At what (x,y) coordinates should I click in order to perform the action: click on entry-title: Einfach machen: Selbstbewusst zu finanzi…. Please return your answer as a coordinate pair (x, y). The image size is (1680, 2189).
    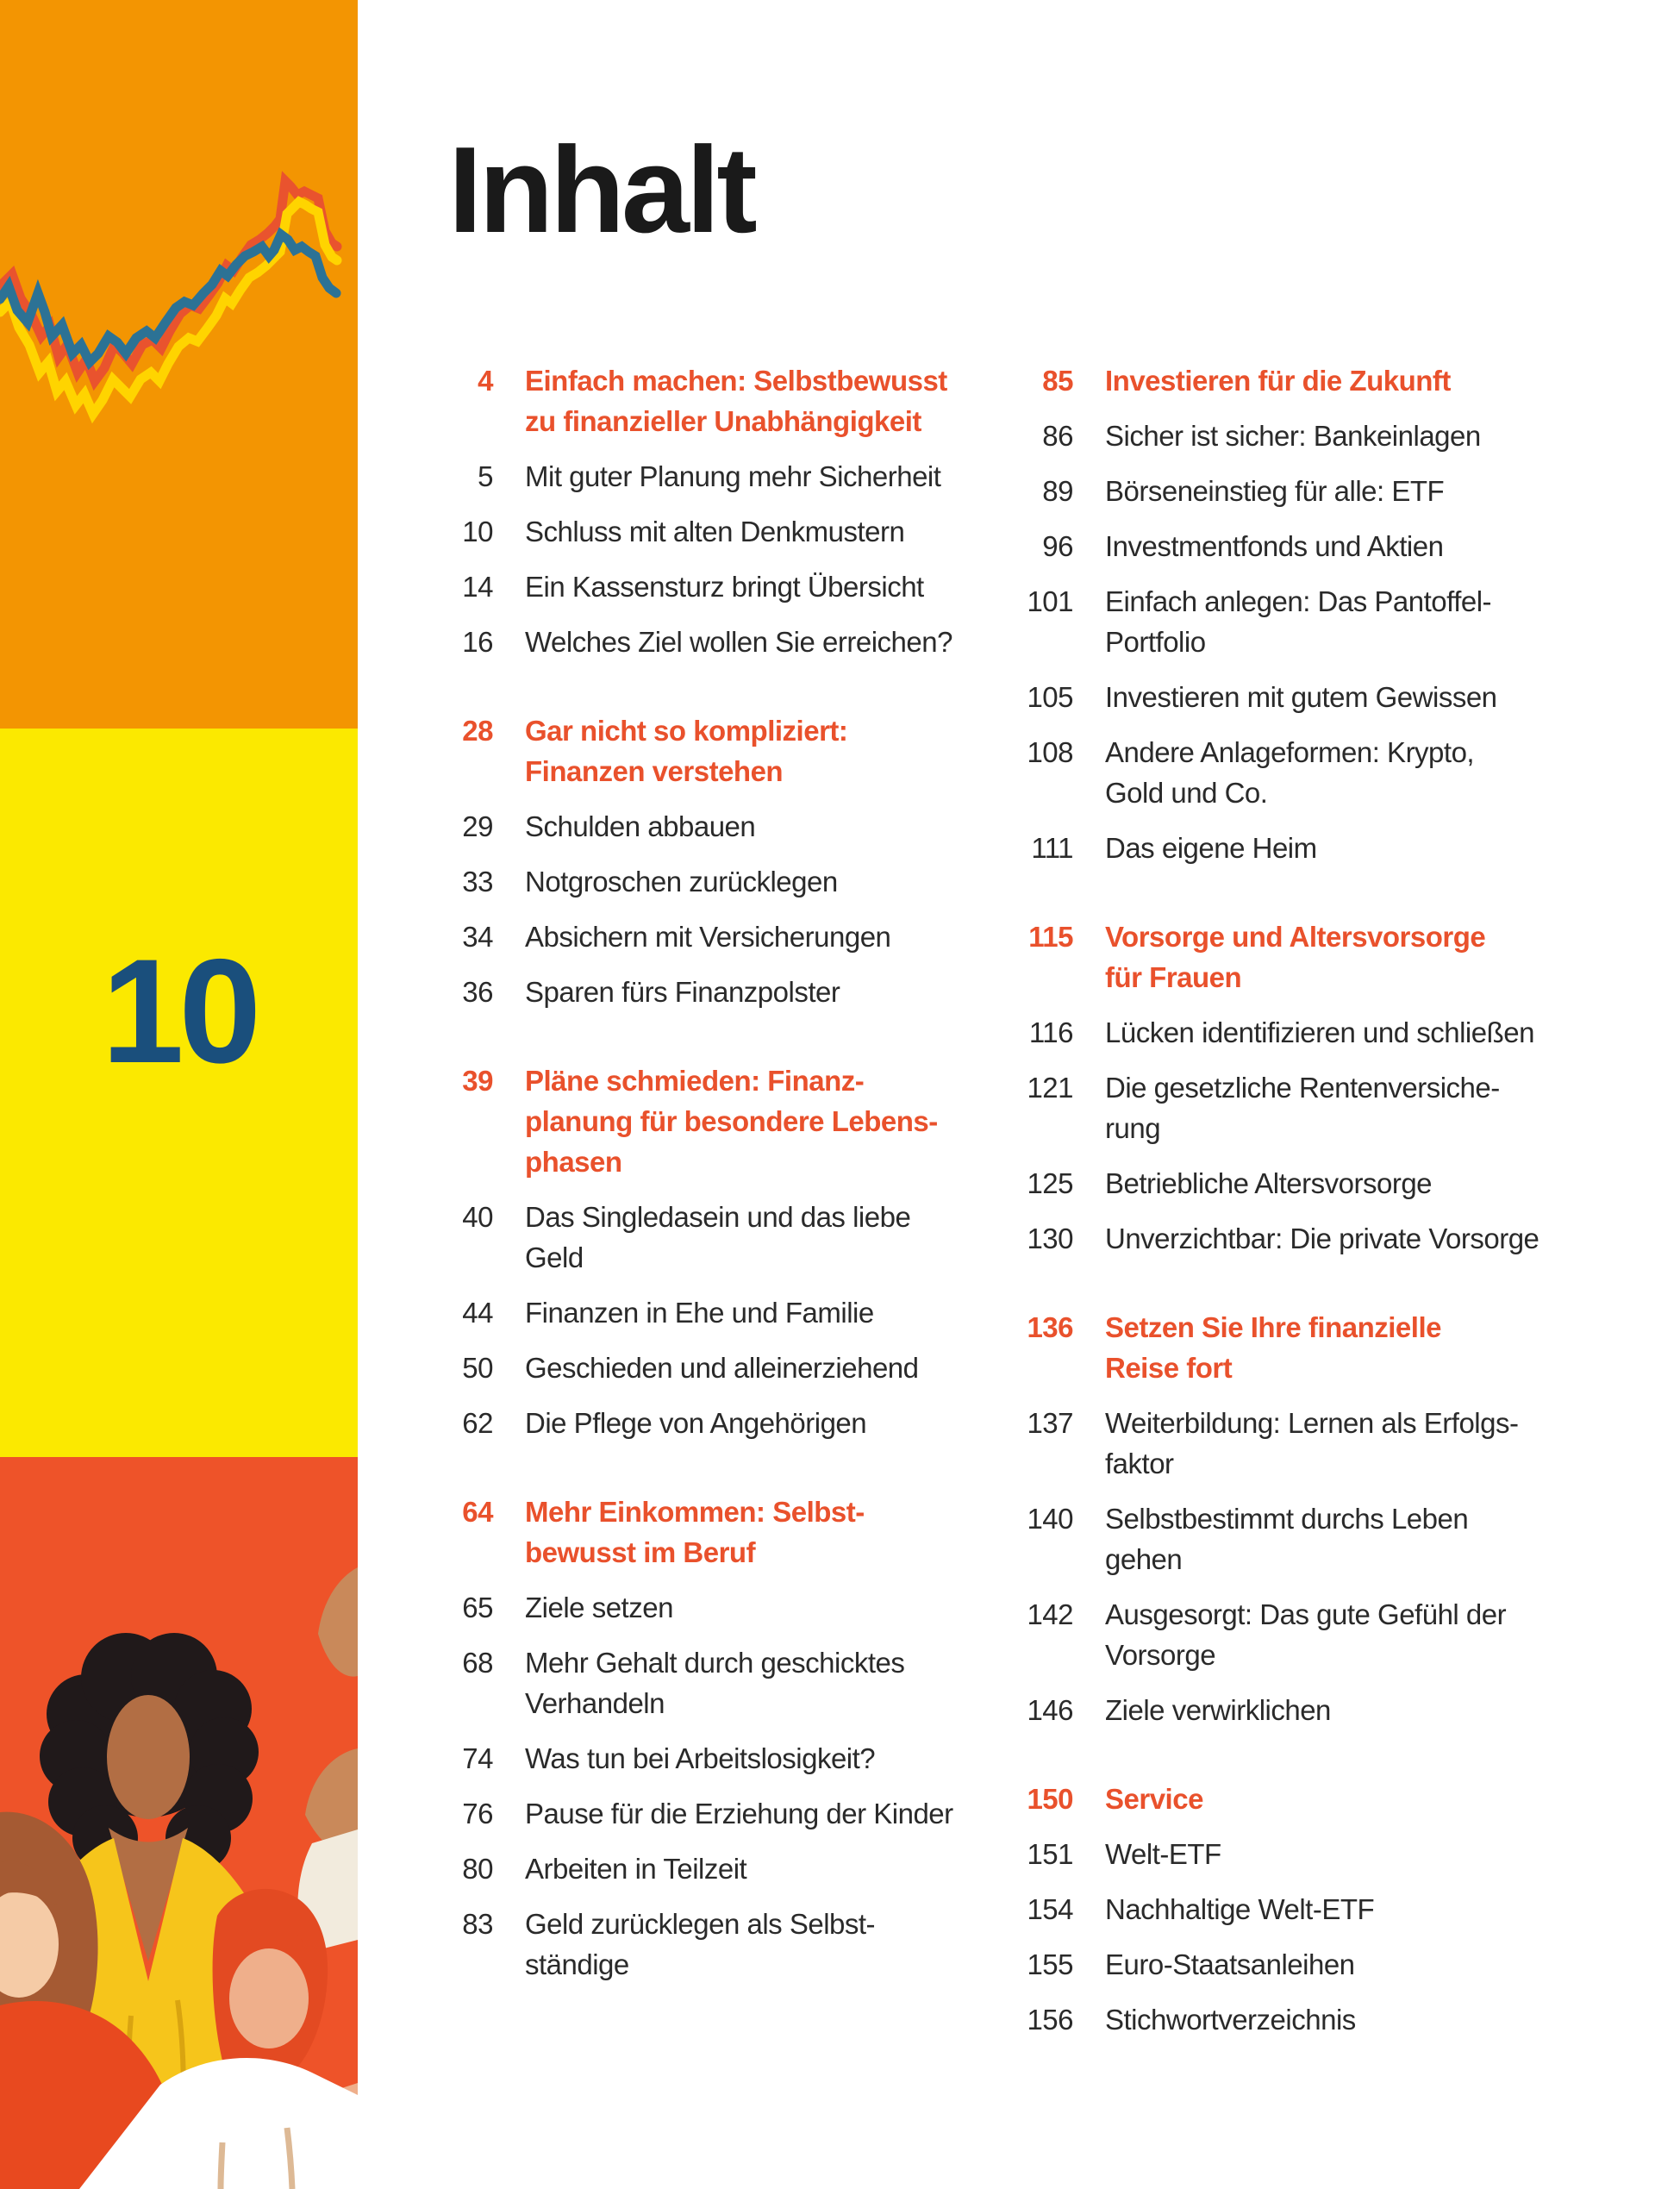
    Looking at the image, I should click on (736, 401).